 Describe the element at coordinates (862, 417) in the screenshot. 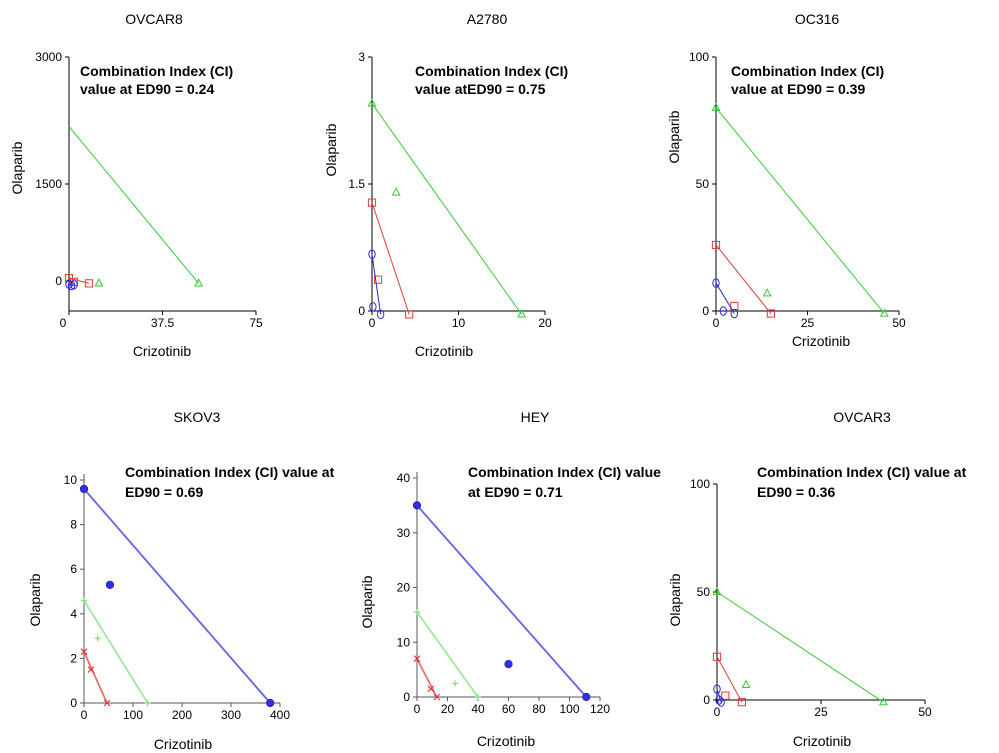

I see `panel-title: OVCAR3` at that location.